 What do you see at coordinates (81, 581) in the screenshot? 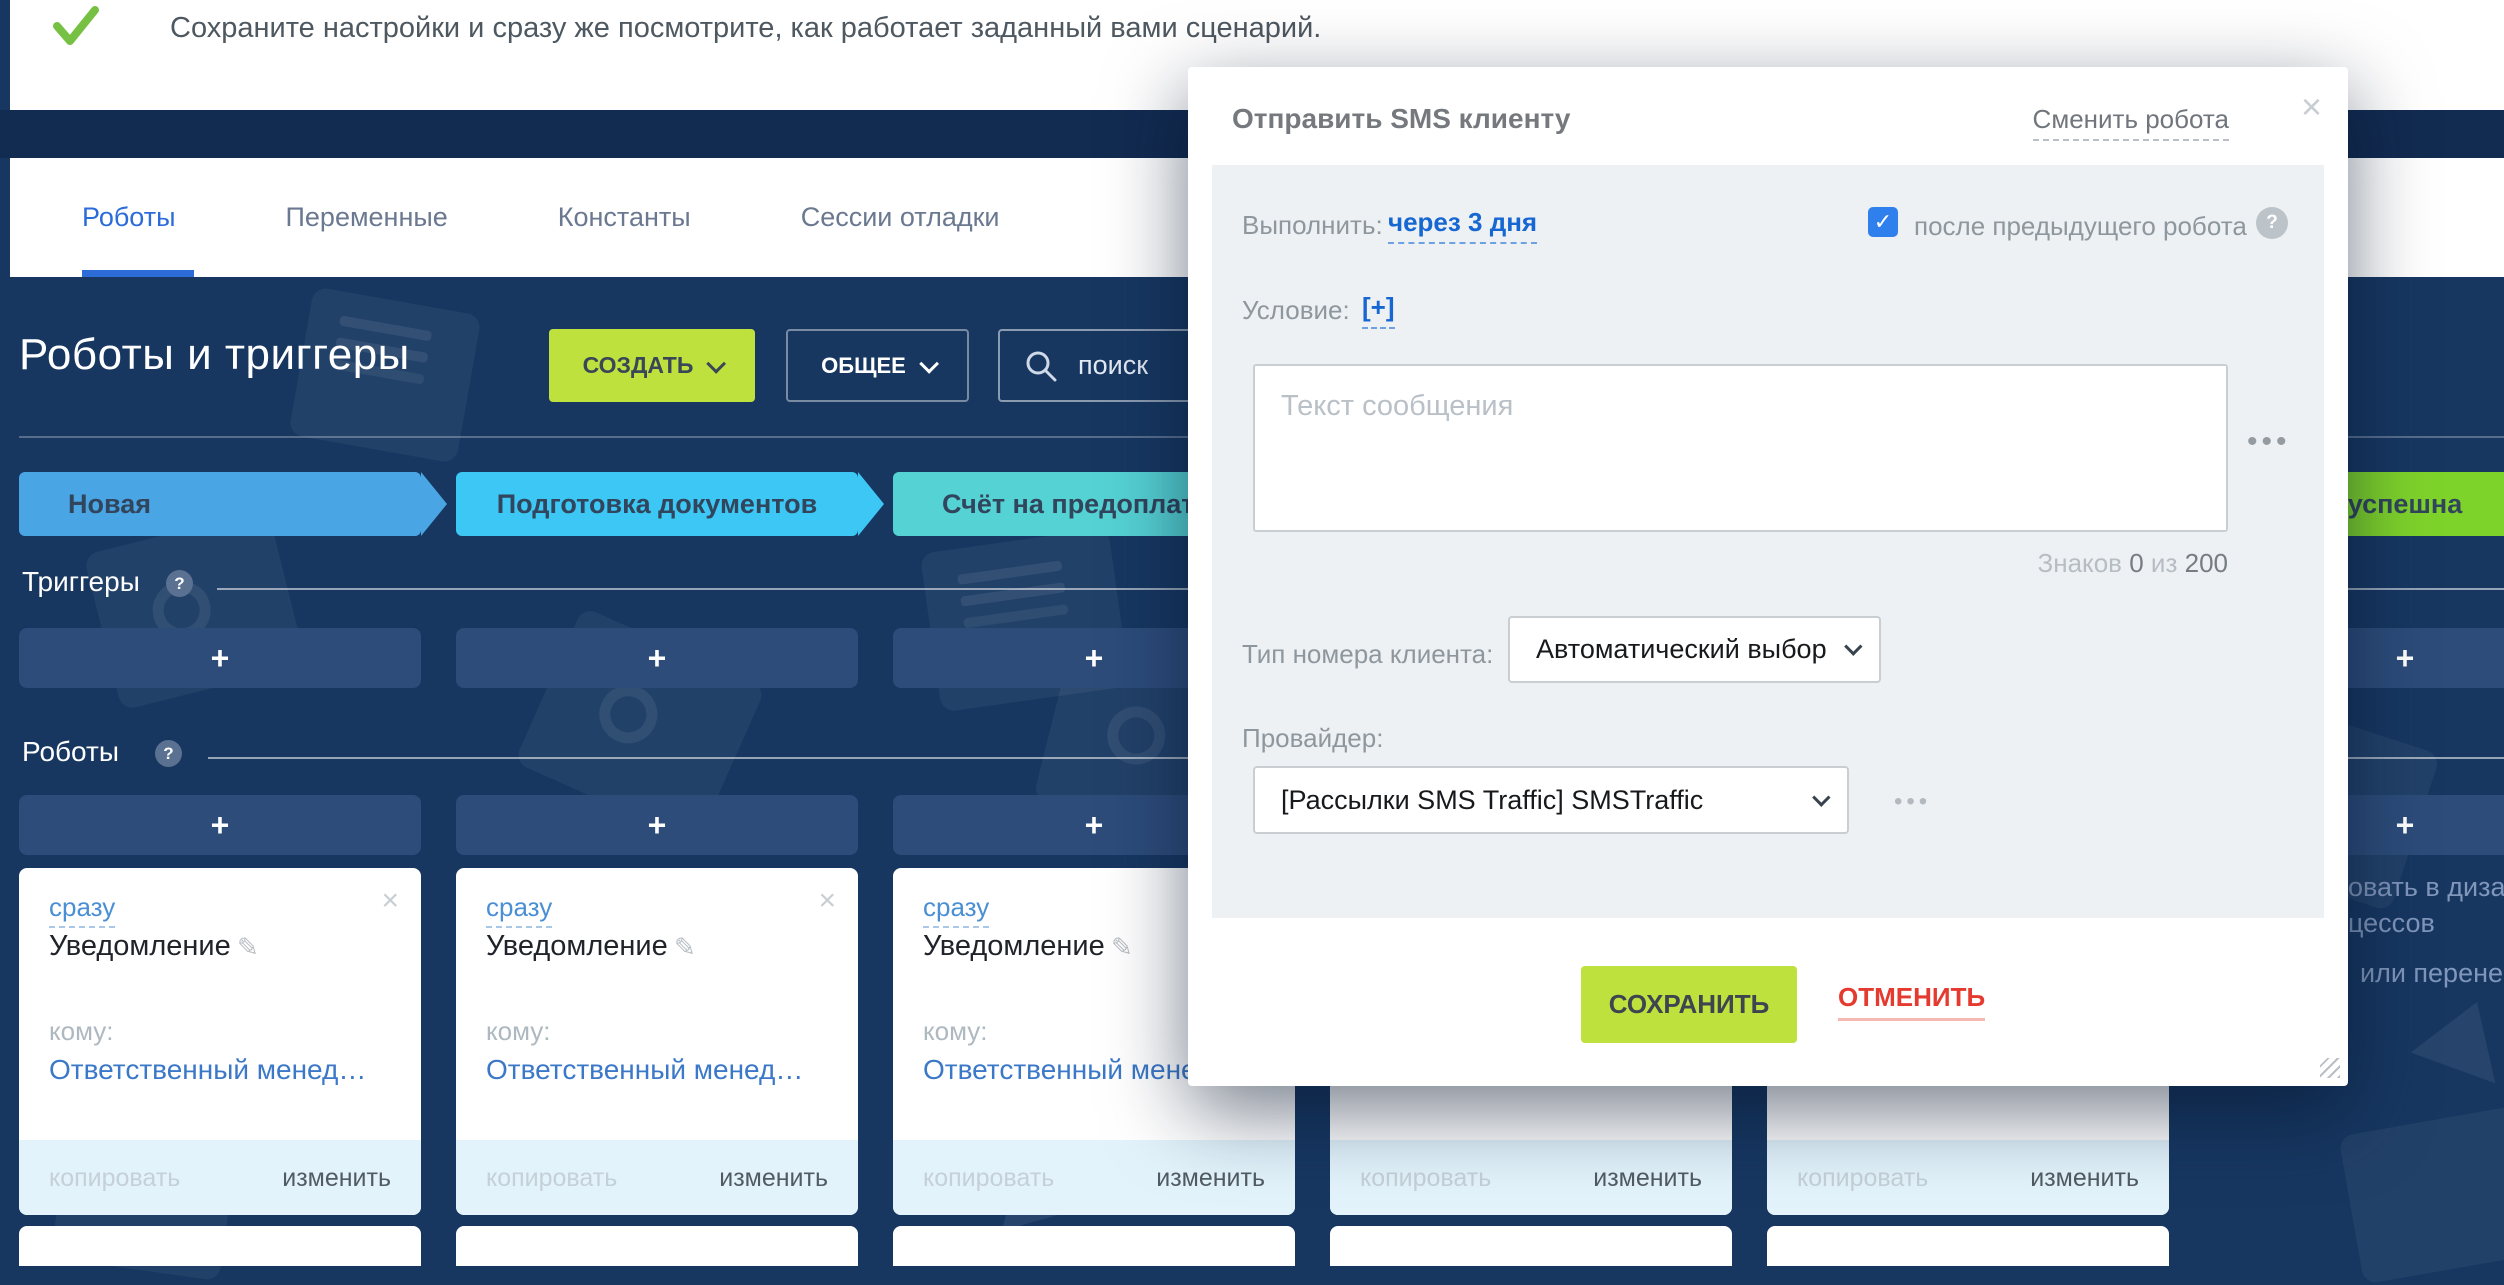
I see `triggers-section-label: Триггеры` at bounding box center [81, 581].